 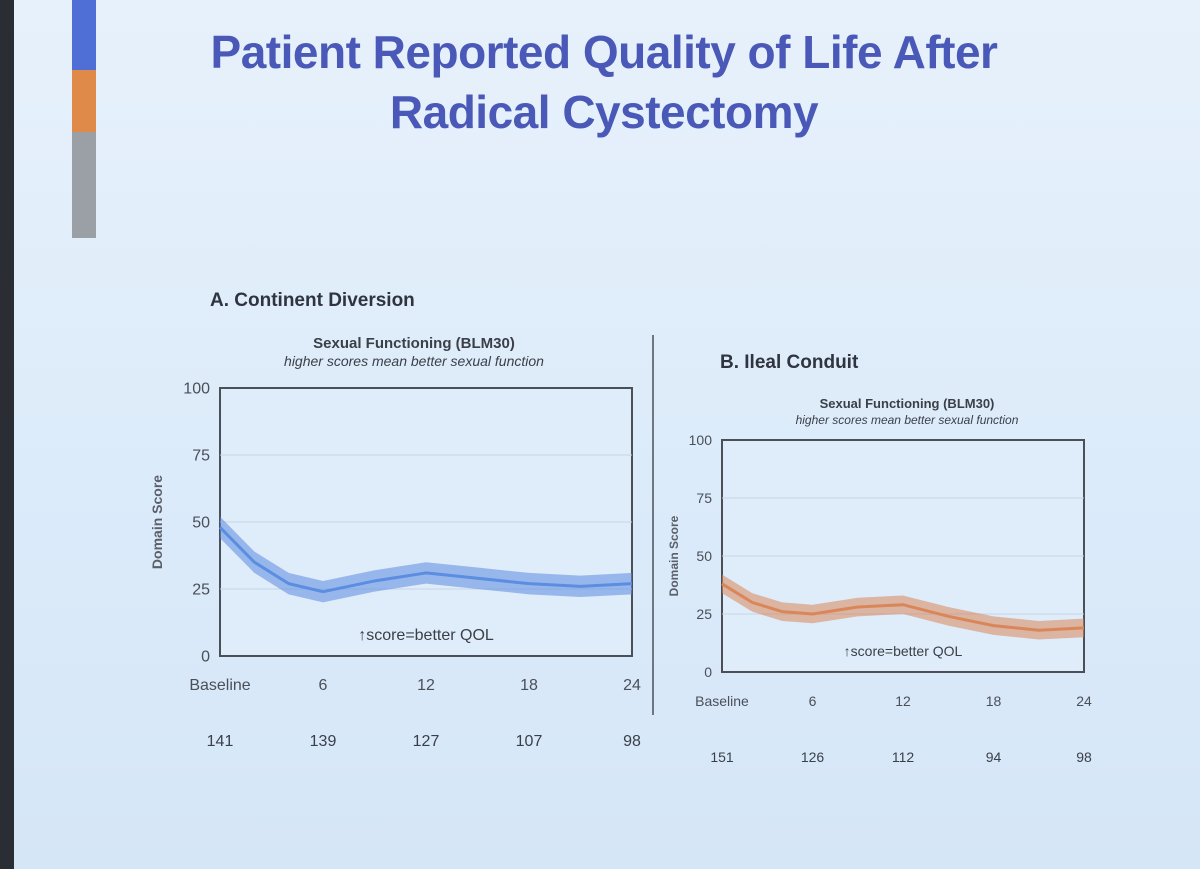 What do you see at coordinates (312, 300) in the screenshot?
I see `panel-a-title: A. Continent Diversion` at bounding box center [312, 300].